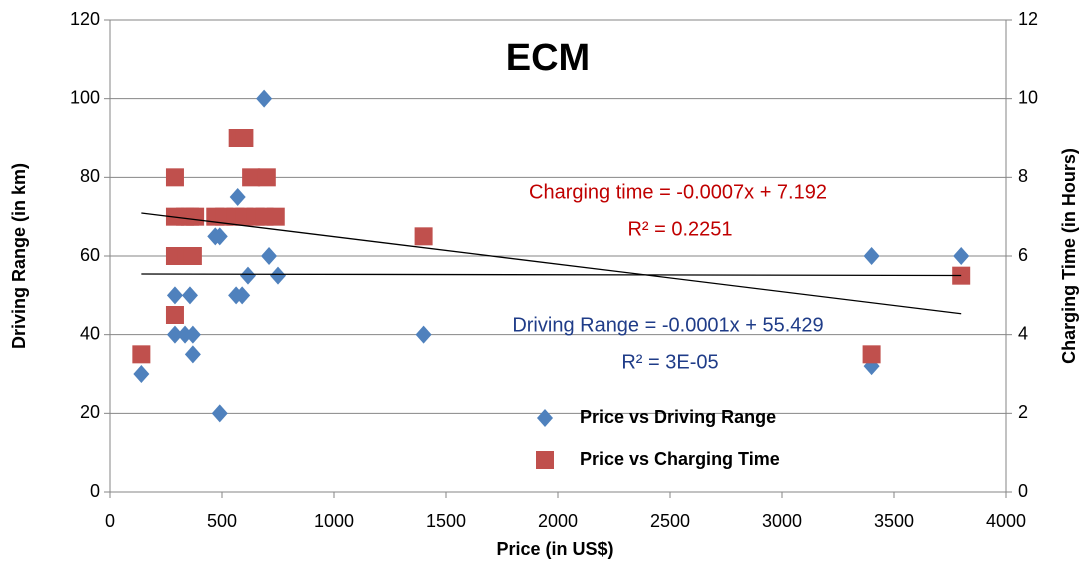  Describe the element at coordinates (782, 521) in the screenshot. I see `x-tick-label: 3000` at that location.